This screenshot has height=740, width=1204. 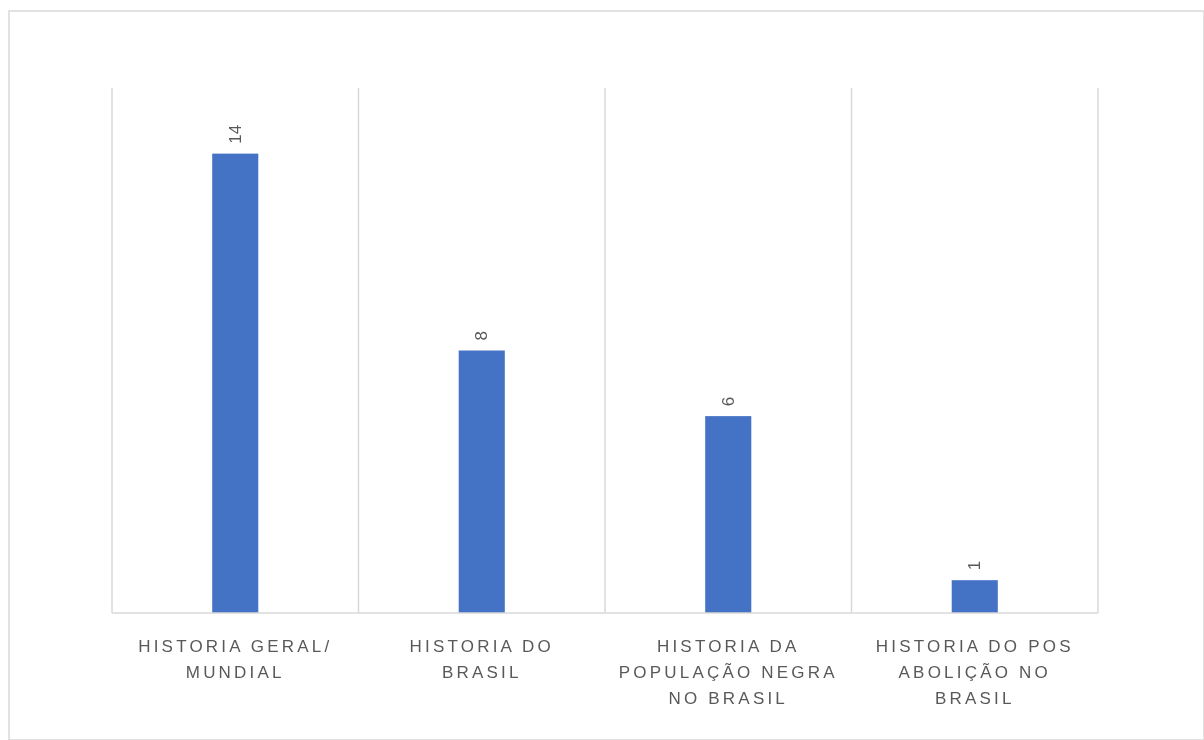 What do you see at coordinates (728, 401) in the screenshot?
I see `data-label: 6` at bounding box center [728, 401].